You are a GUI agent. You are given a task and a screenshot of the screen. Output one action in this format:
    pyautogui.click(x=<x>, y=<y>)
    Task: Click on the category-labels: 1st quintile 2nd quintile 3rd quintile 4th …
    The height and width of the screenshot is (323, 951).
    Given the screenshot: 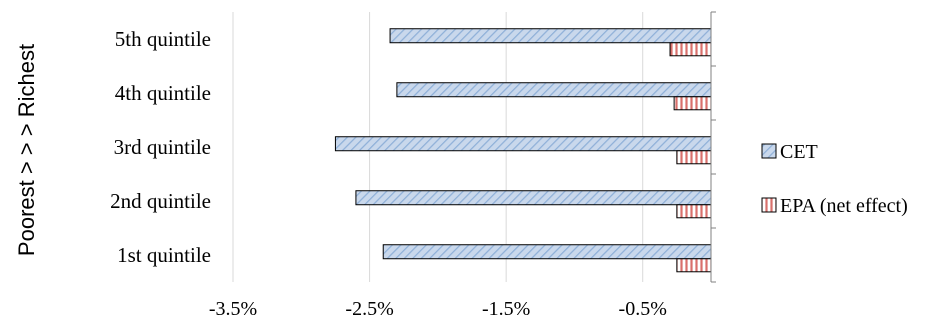 What is the action you would take?
    pyautogui.click(x=160, y=147)
    